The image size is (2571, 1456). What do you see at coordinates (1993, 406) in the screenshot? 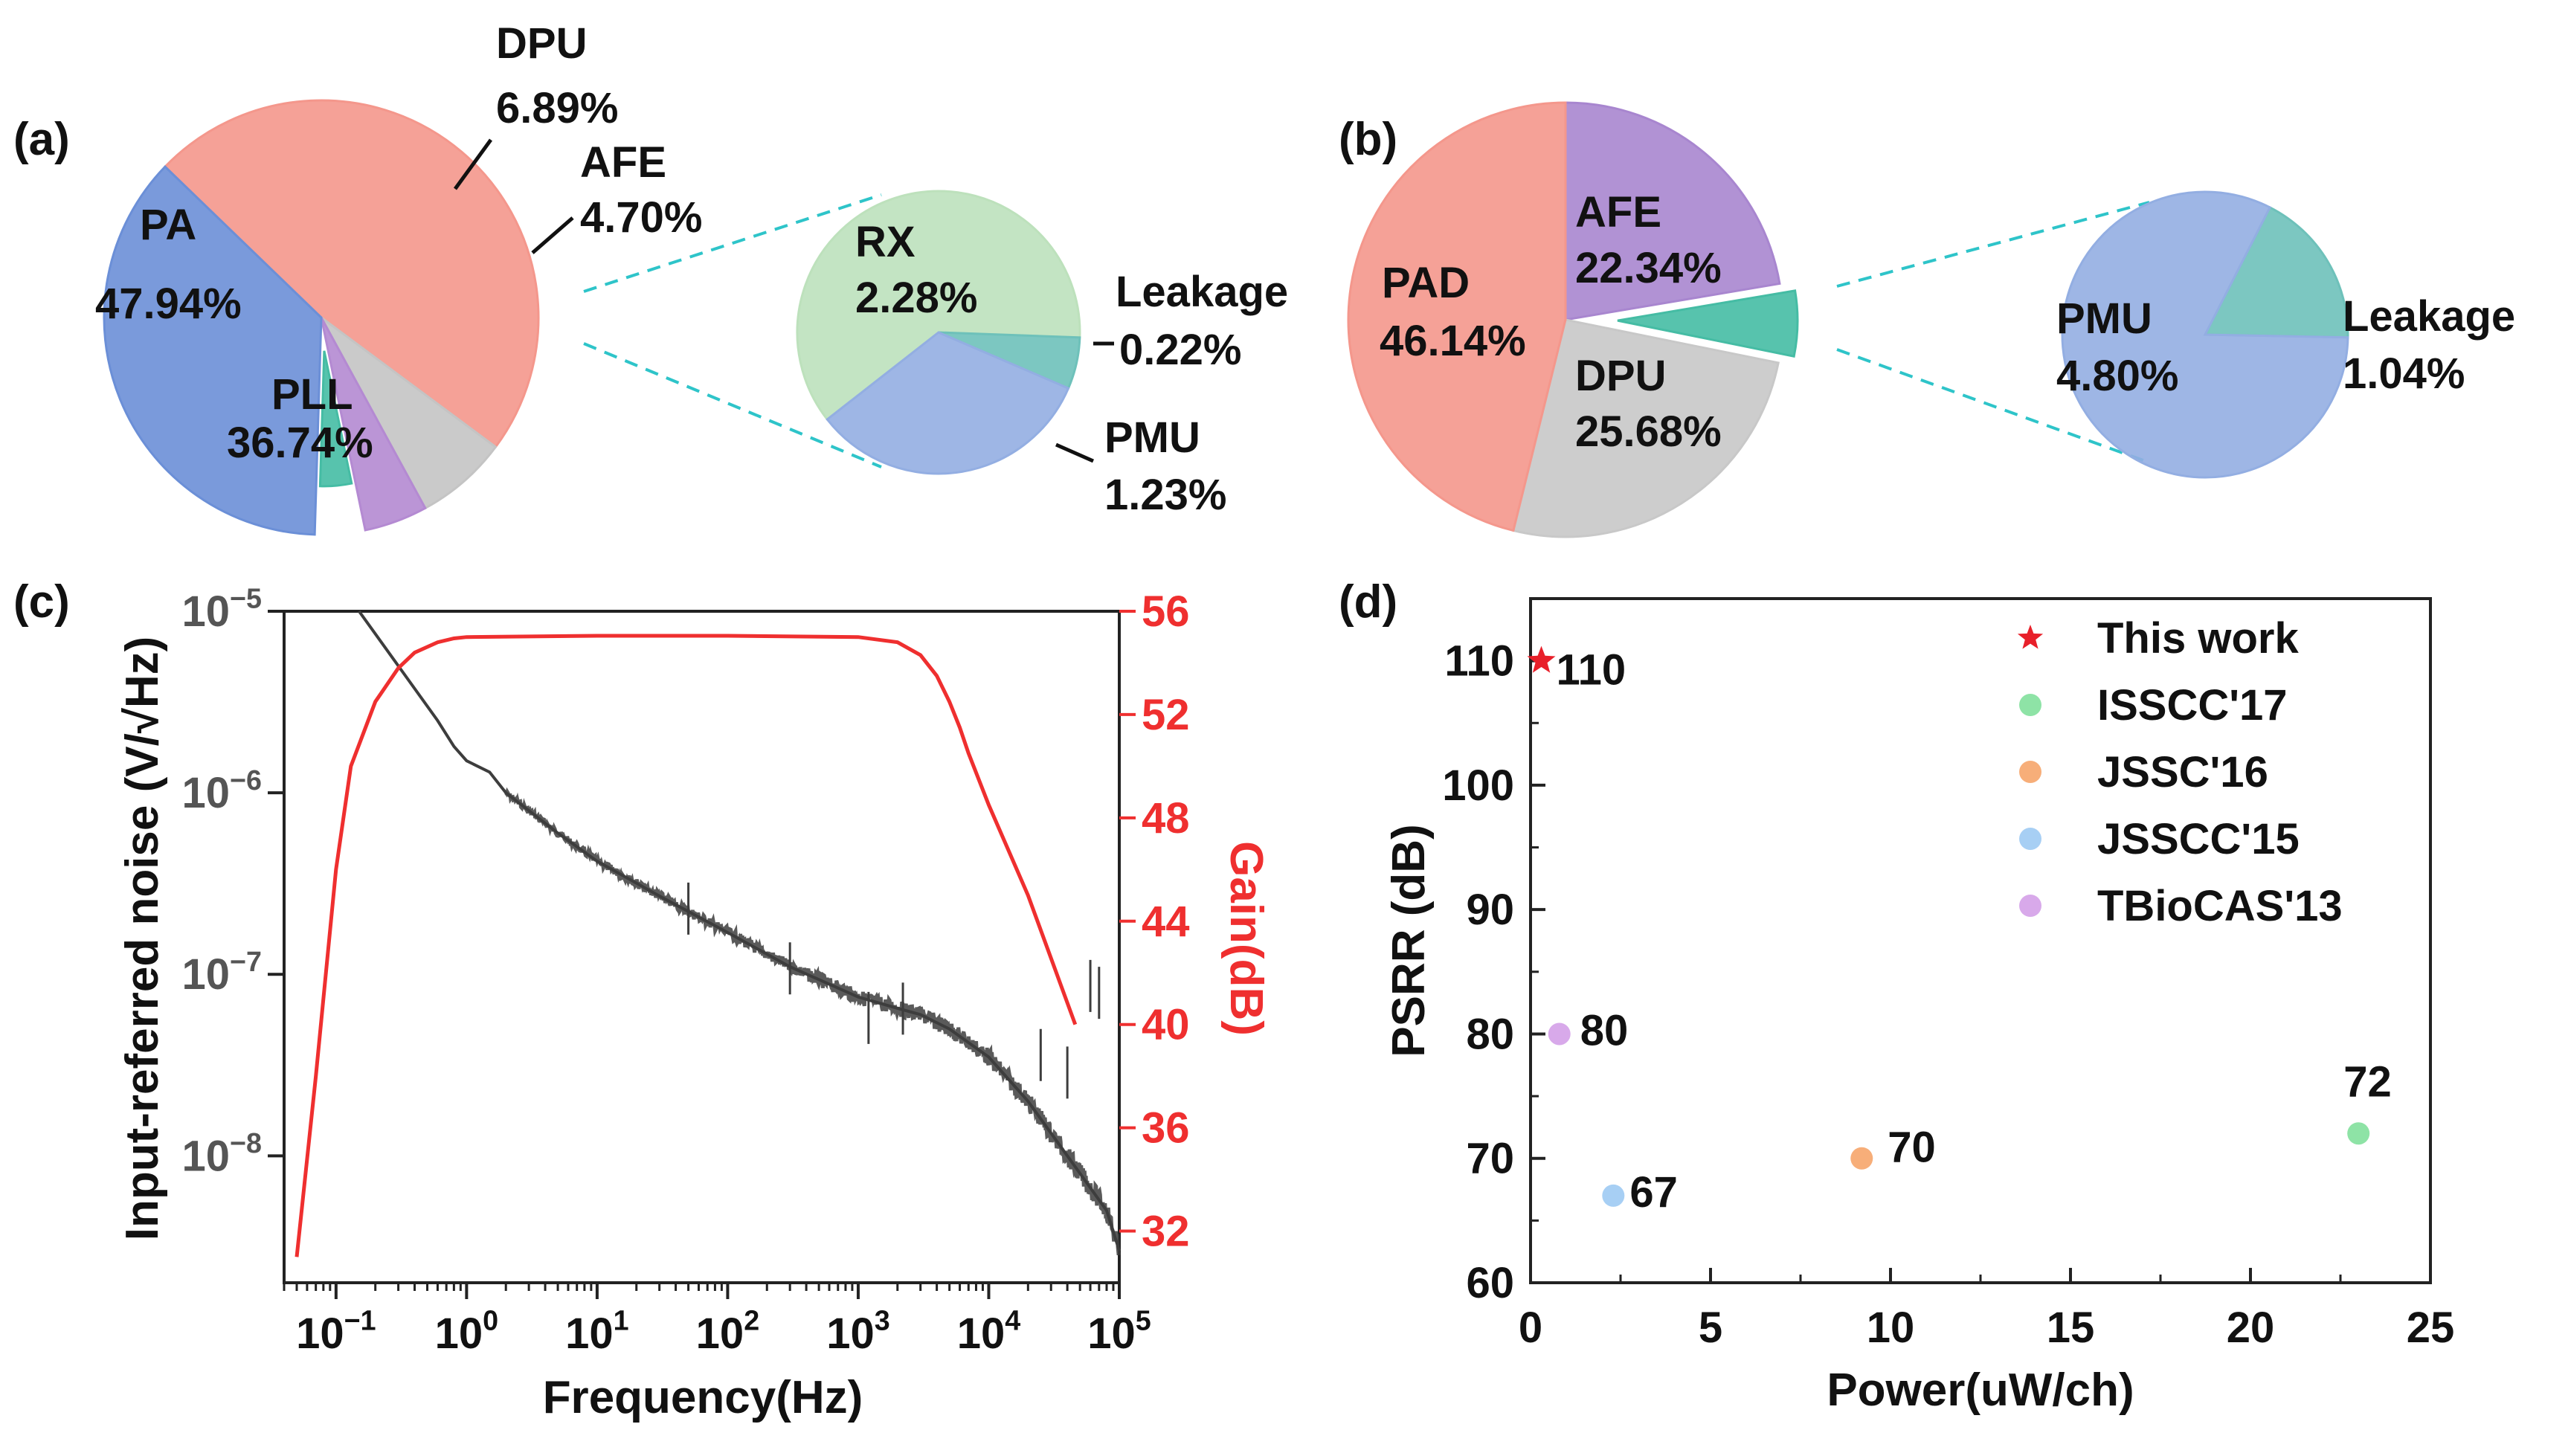
I see `pie-b-zoom-line-bottom` at bounding box center [1993, 406].